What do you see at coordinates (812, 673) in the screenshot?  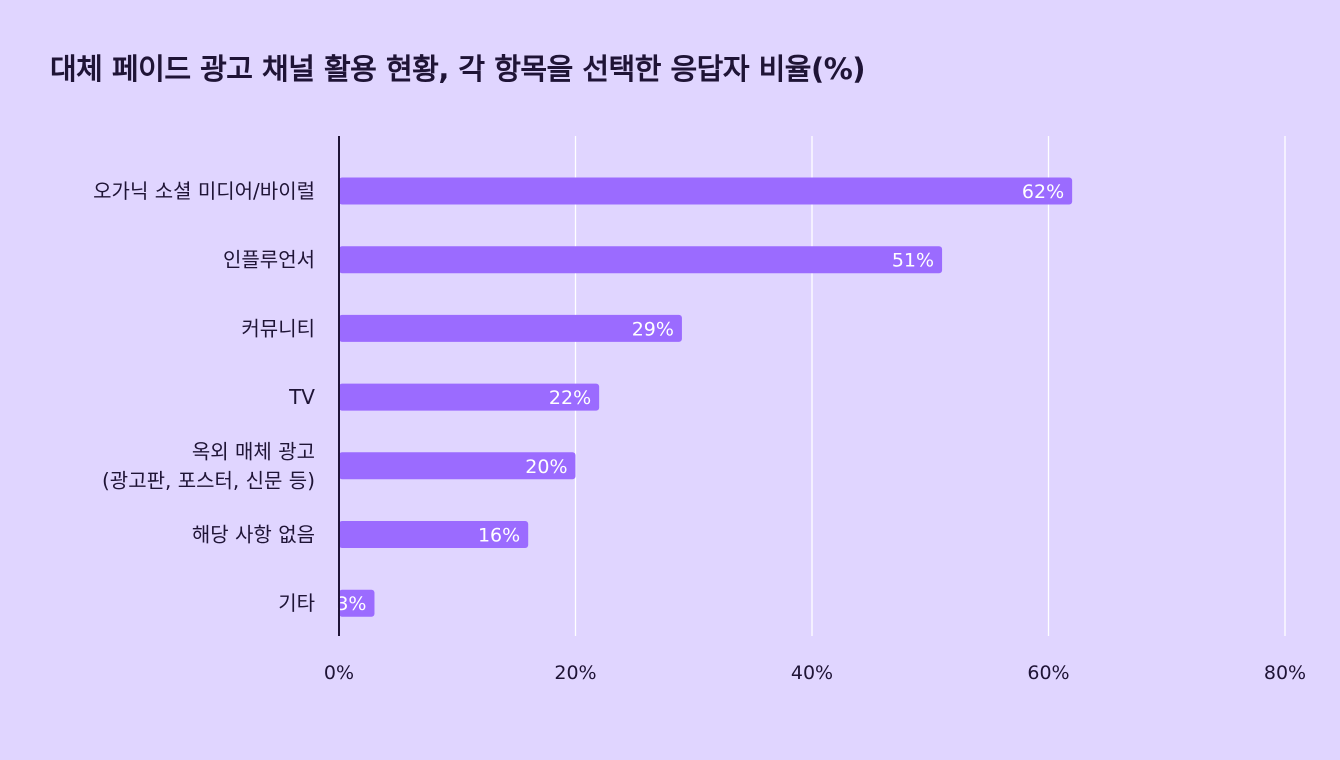 I see `x-tick-label: 40%` at bounding box center [812, 673].